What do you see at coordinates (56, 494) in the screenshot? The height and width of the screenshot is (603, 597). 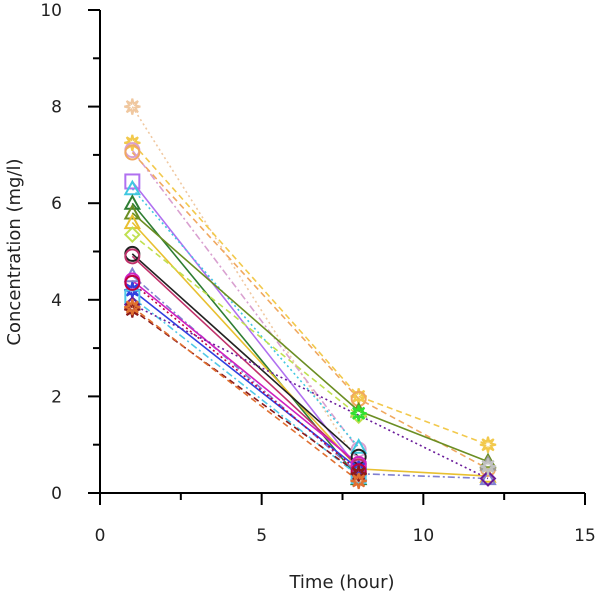 I see `y-tick-label: 0` at bounding box center [56, 494].